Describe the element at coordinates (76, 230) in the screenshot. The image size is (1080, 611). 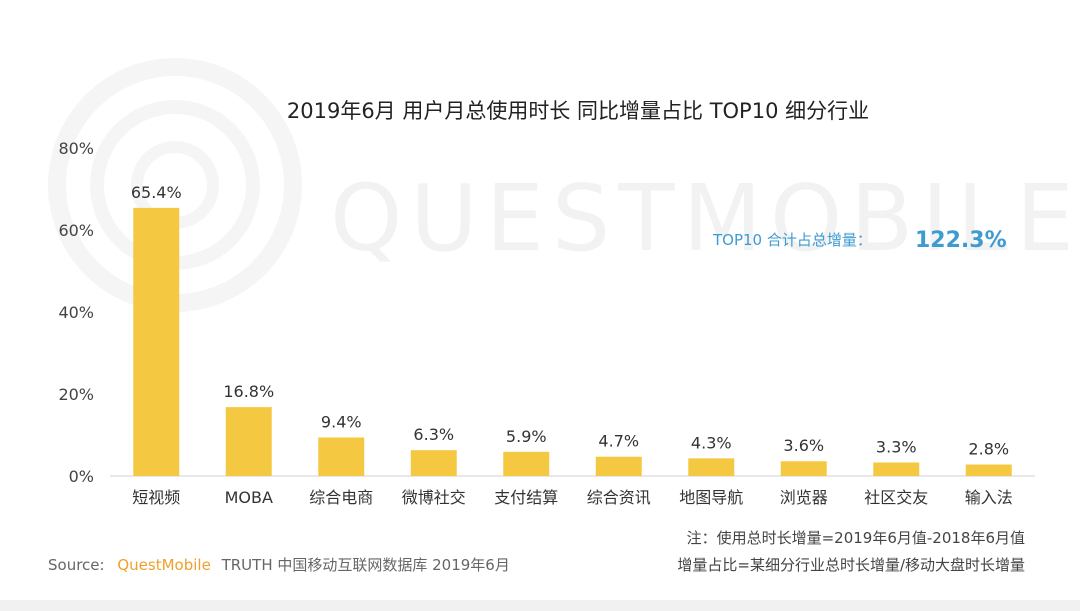
I see `y-tick-label: 60%` at that location.